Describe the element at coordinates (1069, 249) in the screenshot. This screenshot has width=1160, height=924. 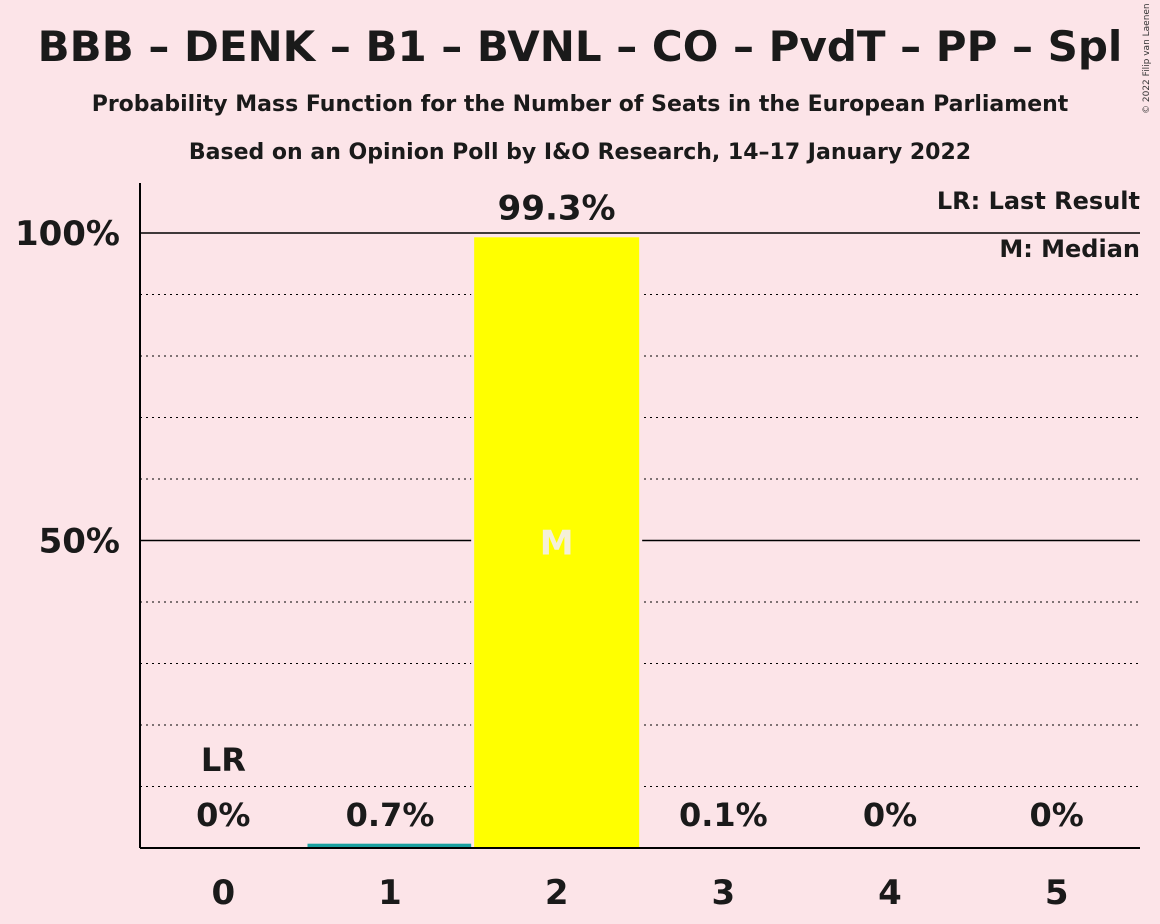
I see `legend-median: M: Median` at that location.